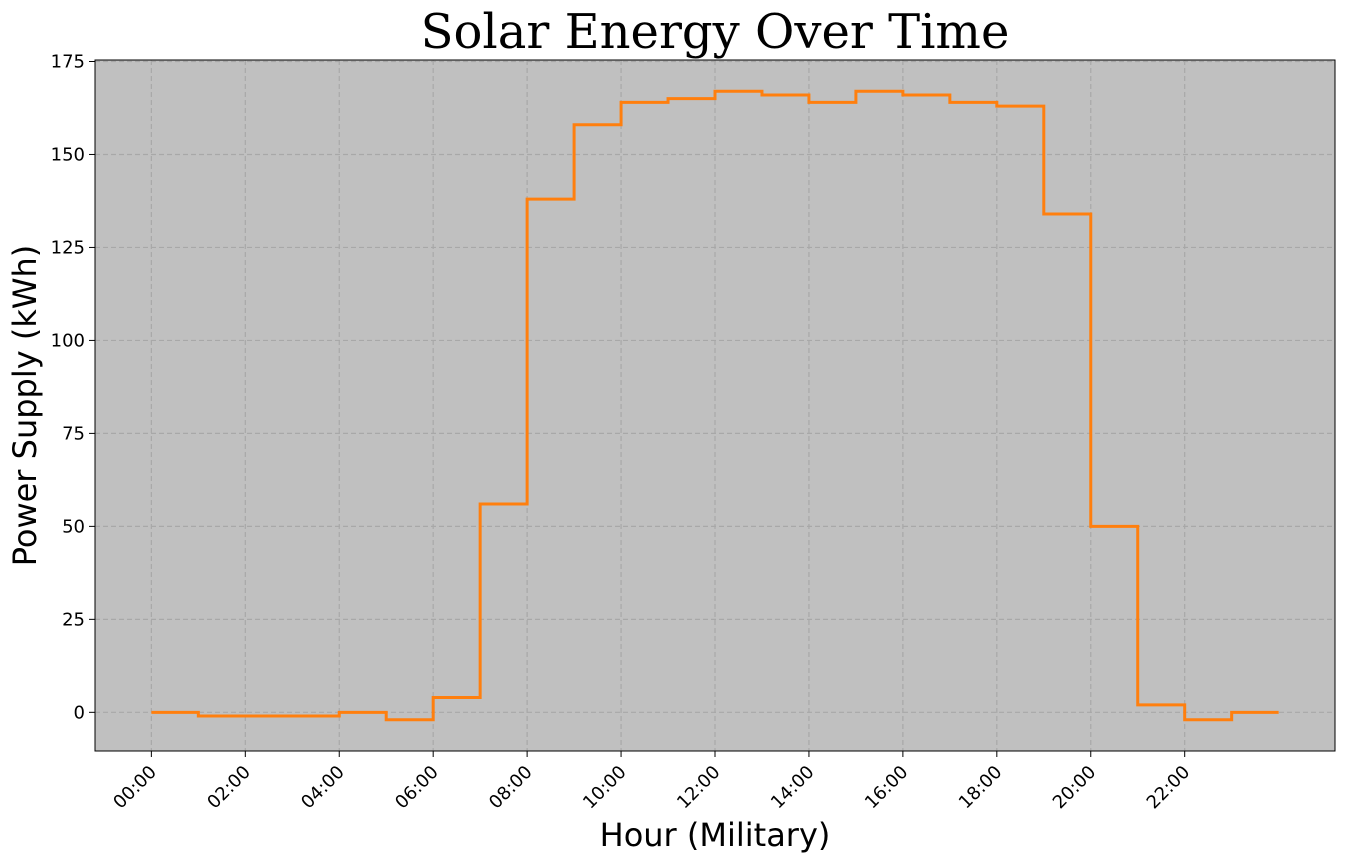 The width and height of the screenshot is (1345, 863). Describe the element at coordinates (793, 788) in the screenshot. I see `x-tick-label: 14:00` at that location.